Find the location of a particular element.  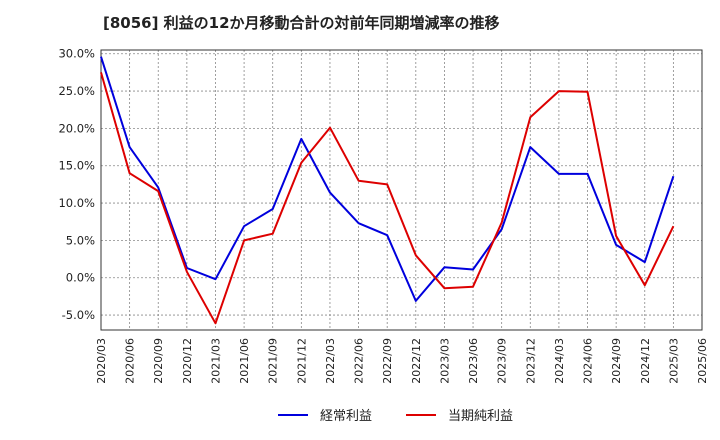

x-tick-label: 2020/06 is located at coordinates (130, 361).